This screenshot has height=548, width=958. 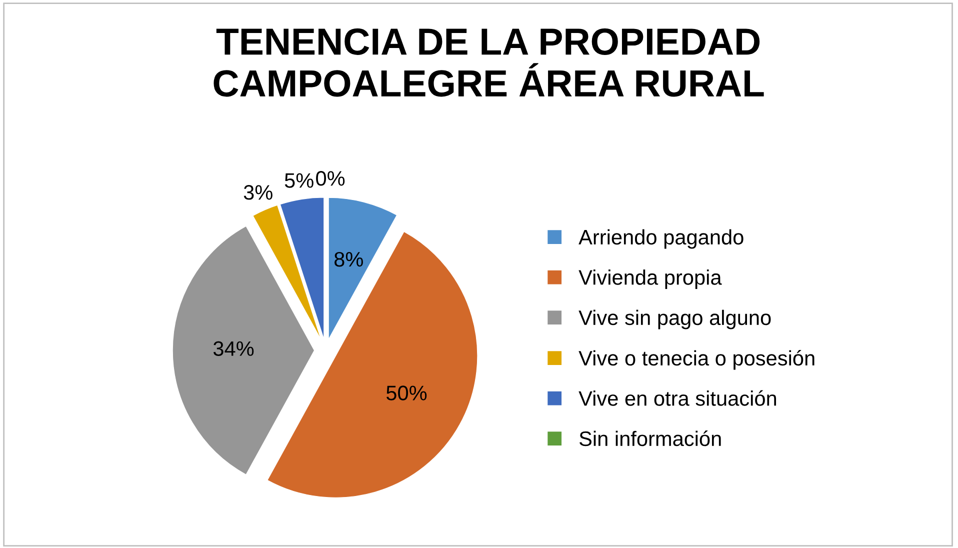 I want to click on data-label: 3%, so click(x=258, y=192).